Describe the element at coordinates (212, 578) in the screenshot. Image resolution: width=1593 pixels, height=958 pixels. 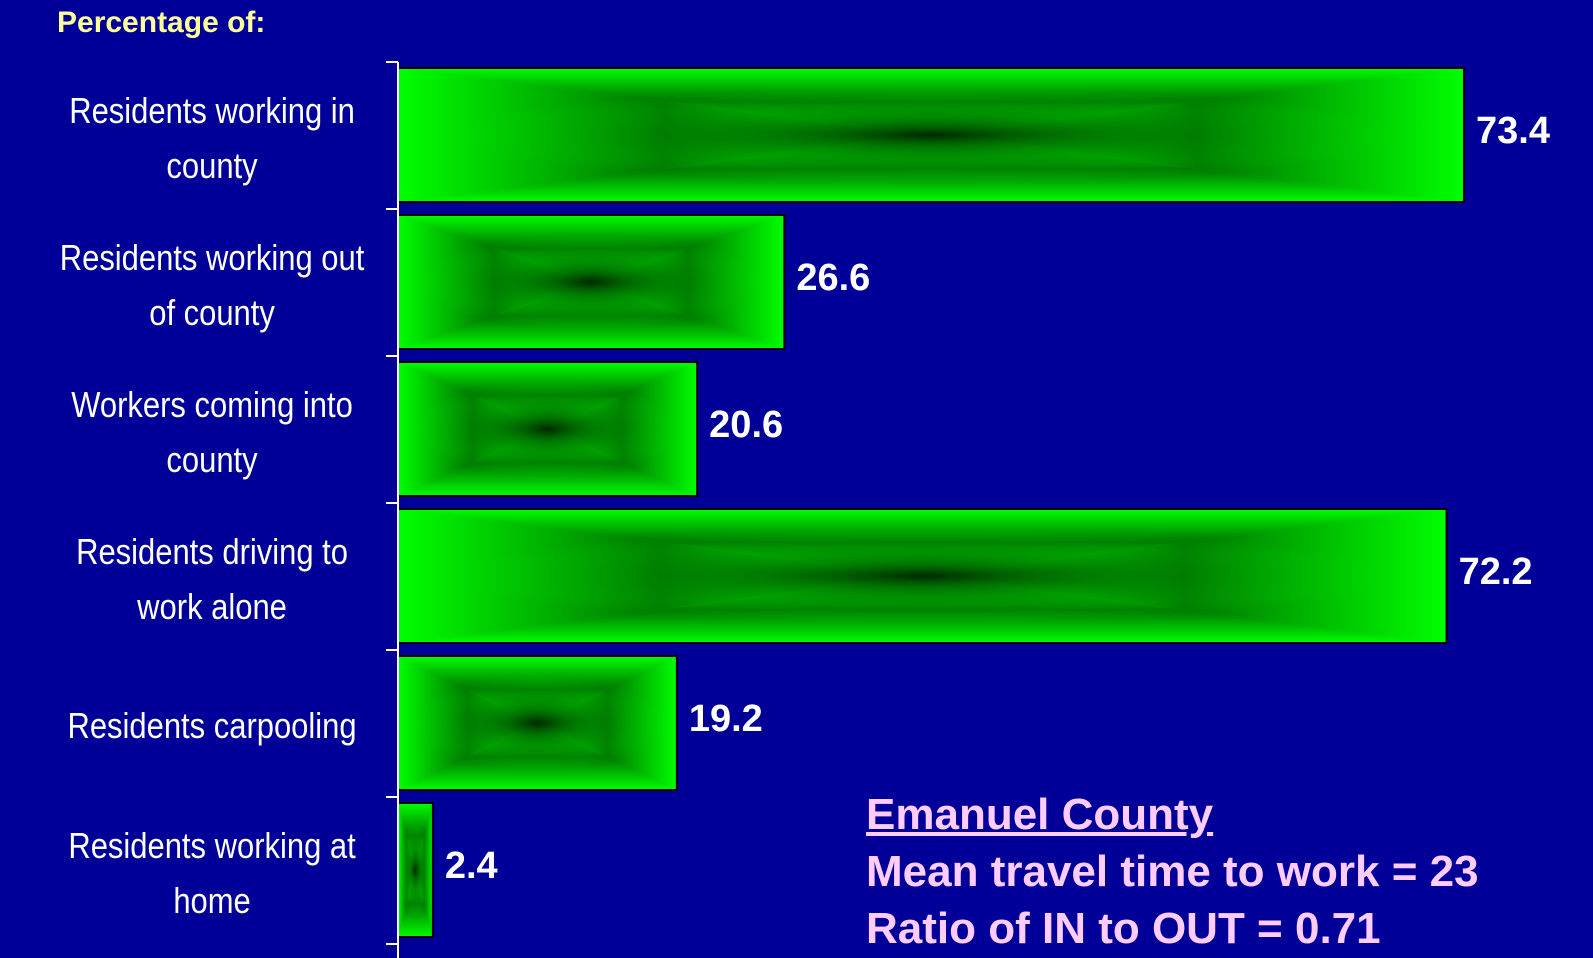
I see `category-label: Residents driving to work alone` at that location.